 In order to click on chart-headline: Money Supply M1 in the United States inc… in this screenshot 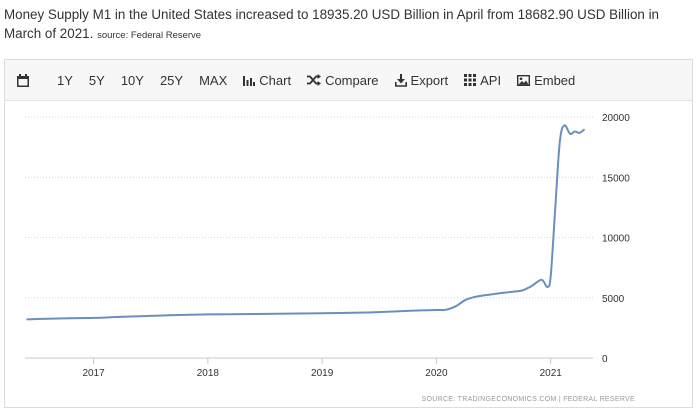, I will do `click(351, 25)`.